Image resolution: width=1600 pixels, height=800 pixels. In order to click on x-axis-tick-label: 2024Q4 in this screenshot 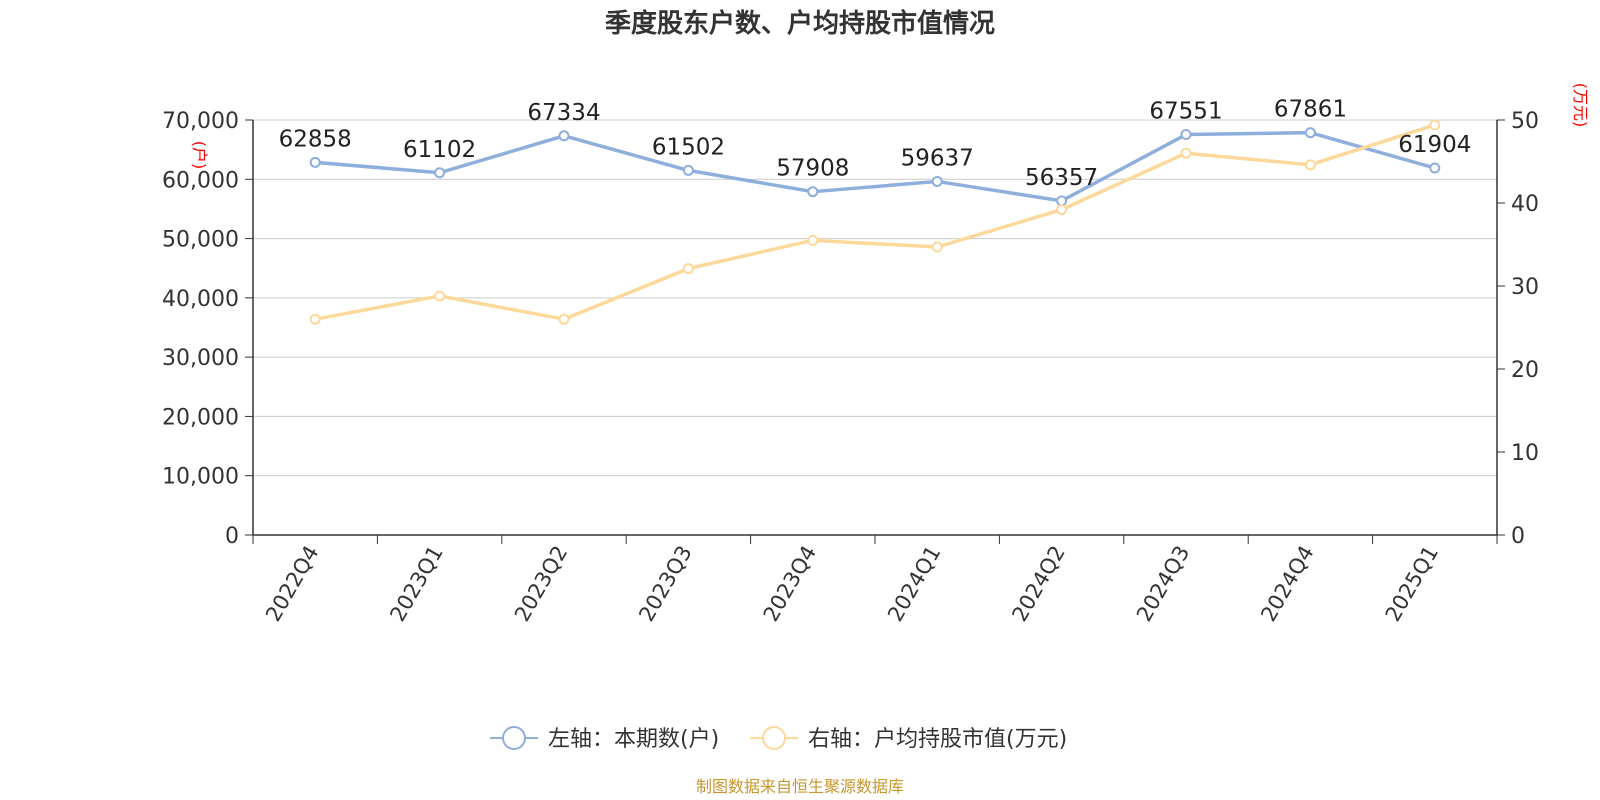, I will do `click(1287, 584)`.